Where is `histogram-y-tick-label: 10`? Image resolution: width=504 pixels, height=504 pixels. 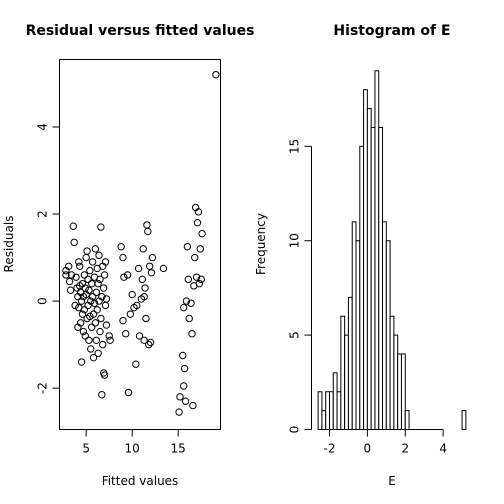 histogram-y-tick-label: 10 is located at coordinates (295, 240).